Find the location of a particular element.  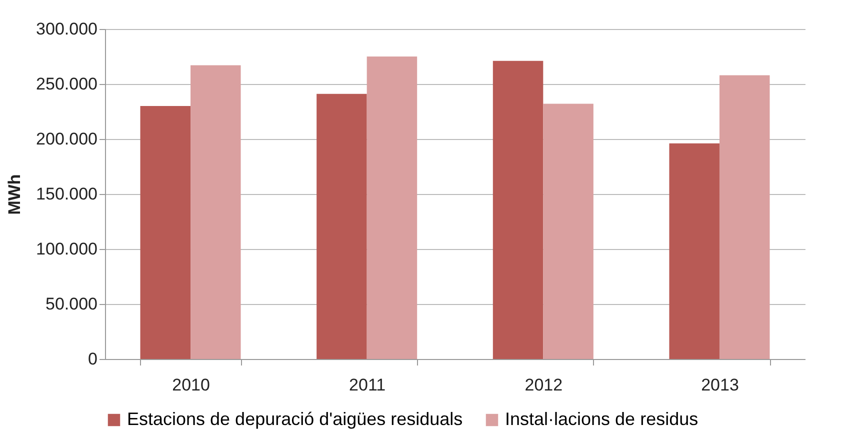

y-tick-label: 100.000 is located at coordinates (67, 249).